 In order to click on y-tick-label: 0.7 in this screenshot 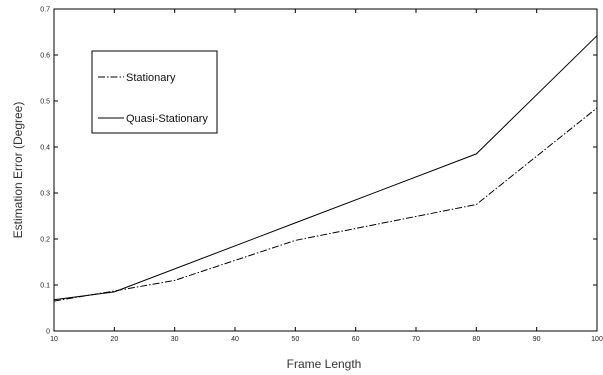, I will do `click(45, 10)`.